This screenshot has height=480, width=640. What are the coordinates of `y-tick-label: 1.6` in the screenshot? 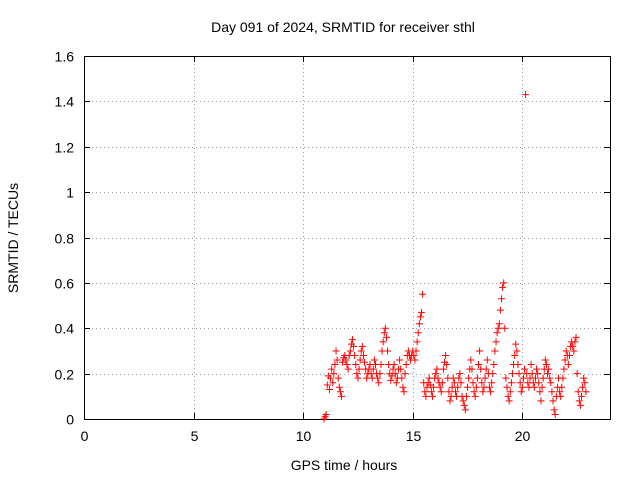 It's located at (65, 57).